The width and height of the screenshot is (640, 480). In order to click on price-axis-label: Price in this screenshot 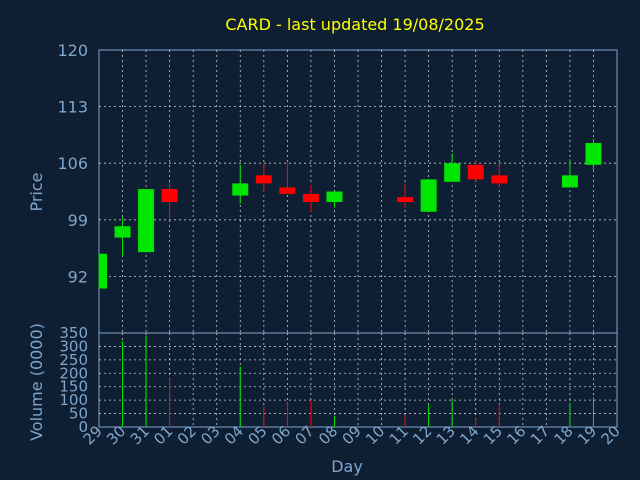, I will do `click(36, 191)`.